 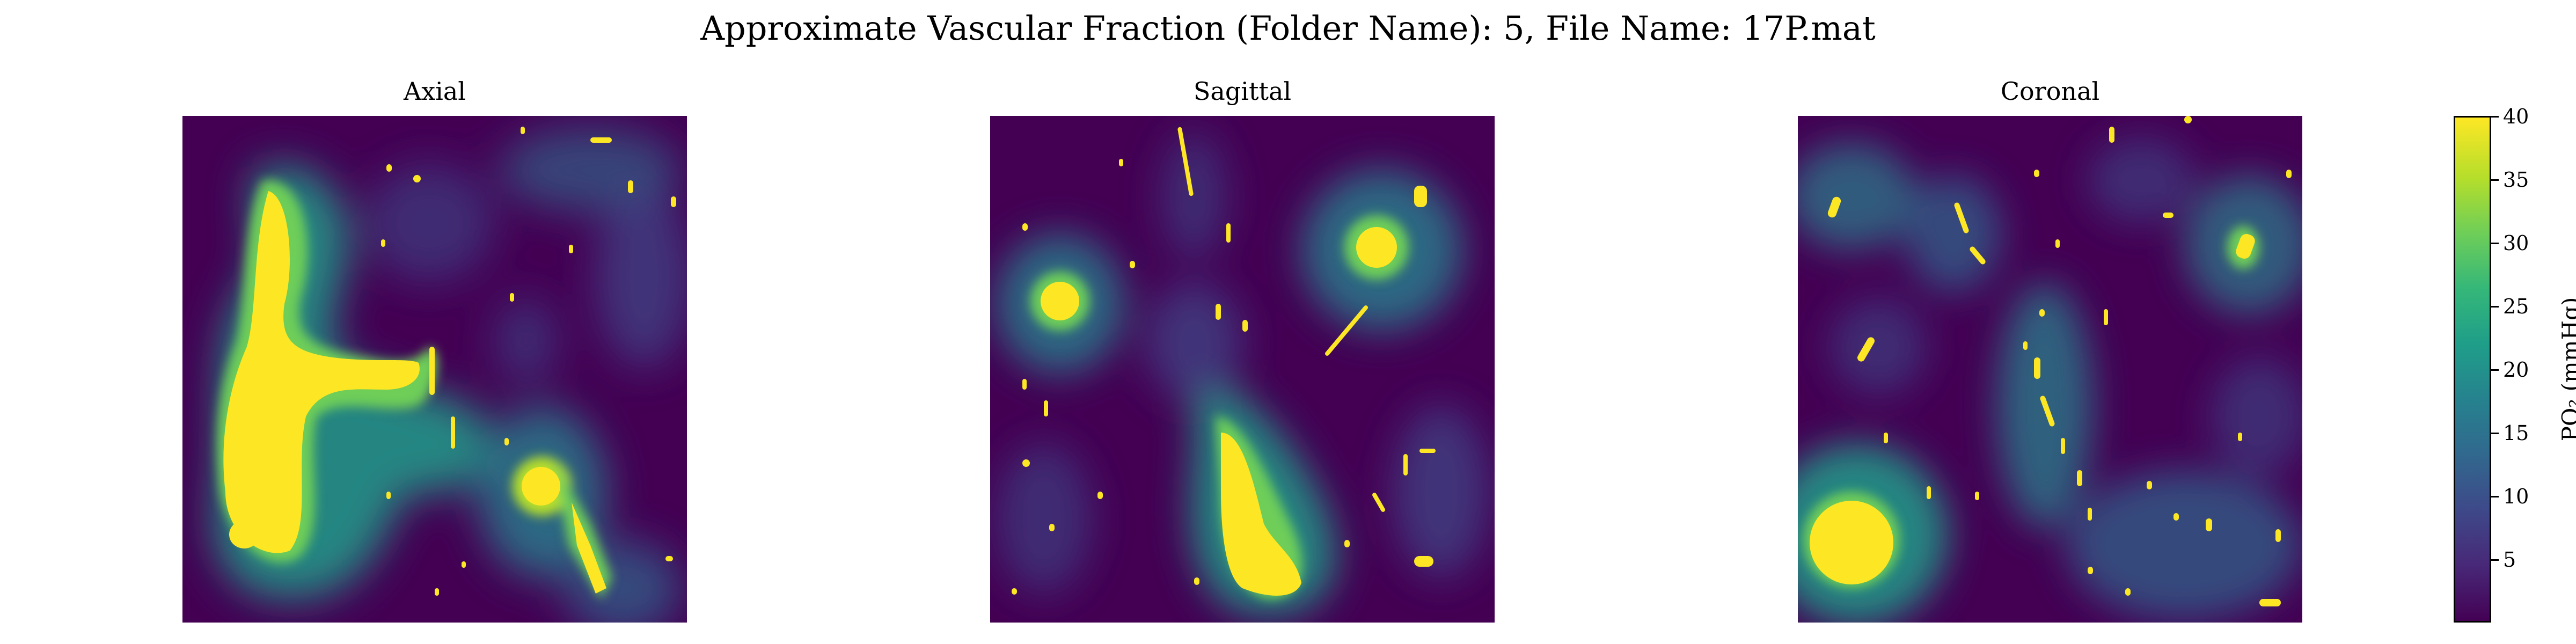 I want to click on colorbar-tick-label: 15, so click(x=2516, y=433).